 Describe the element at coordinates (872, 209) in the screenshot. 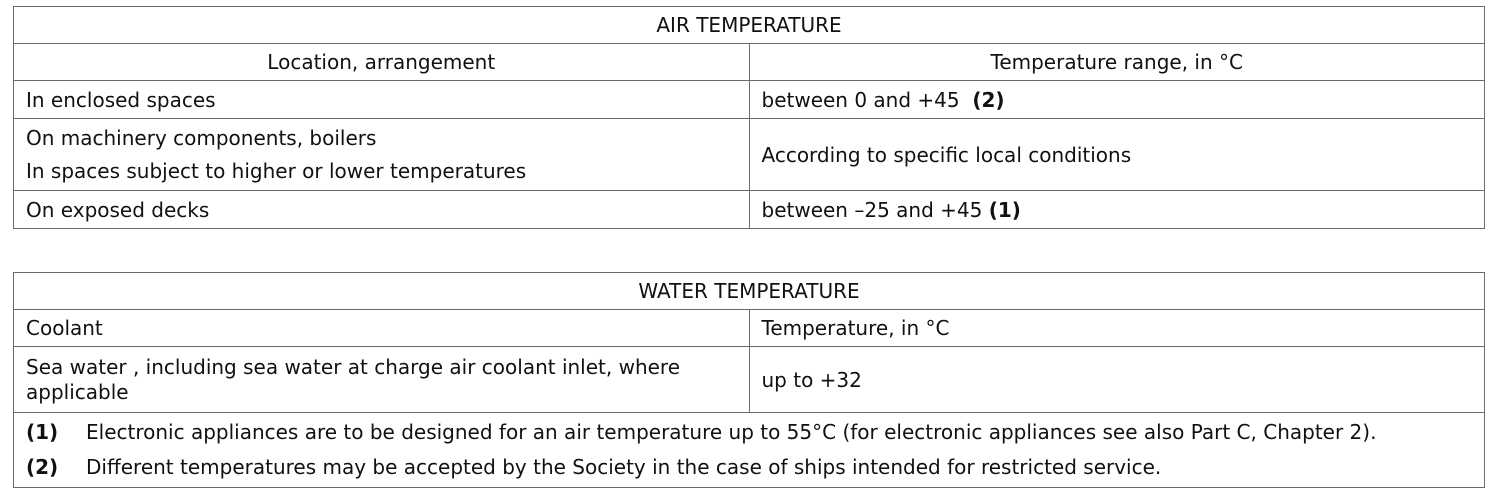

I see `air-row3-range: between –25 and +45` at that location.